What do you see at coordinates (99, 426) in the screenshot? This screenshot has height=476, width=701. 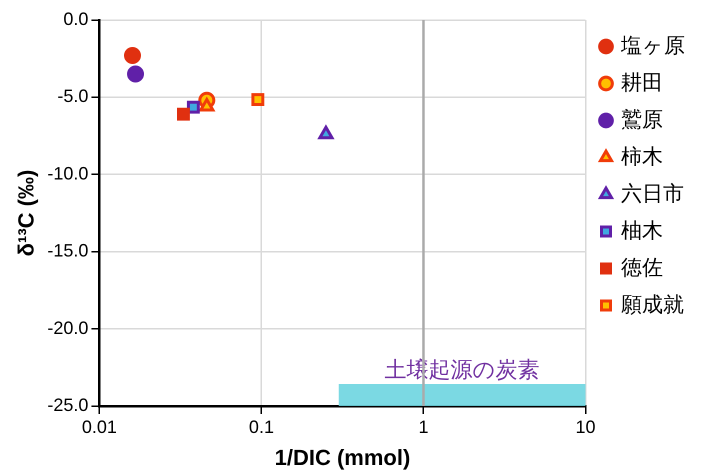 I see `x-tick-label: 0.01` at bounding box center [99, 426].